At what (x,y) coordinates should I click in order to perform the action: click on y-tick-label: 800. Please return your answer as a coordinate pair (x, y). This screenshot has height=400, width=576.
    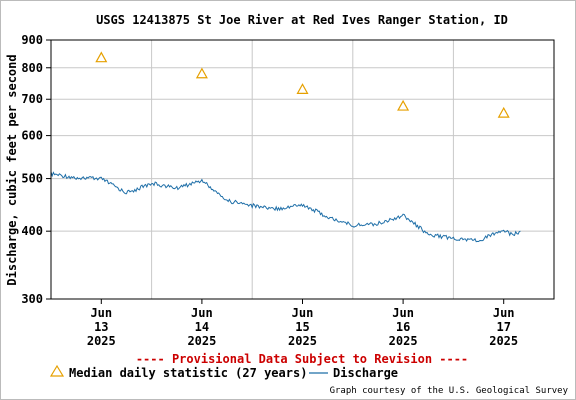
    Looking at the image, I should click on (32, 68).